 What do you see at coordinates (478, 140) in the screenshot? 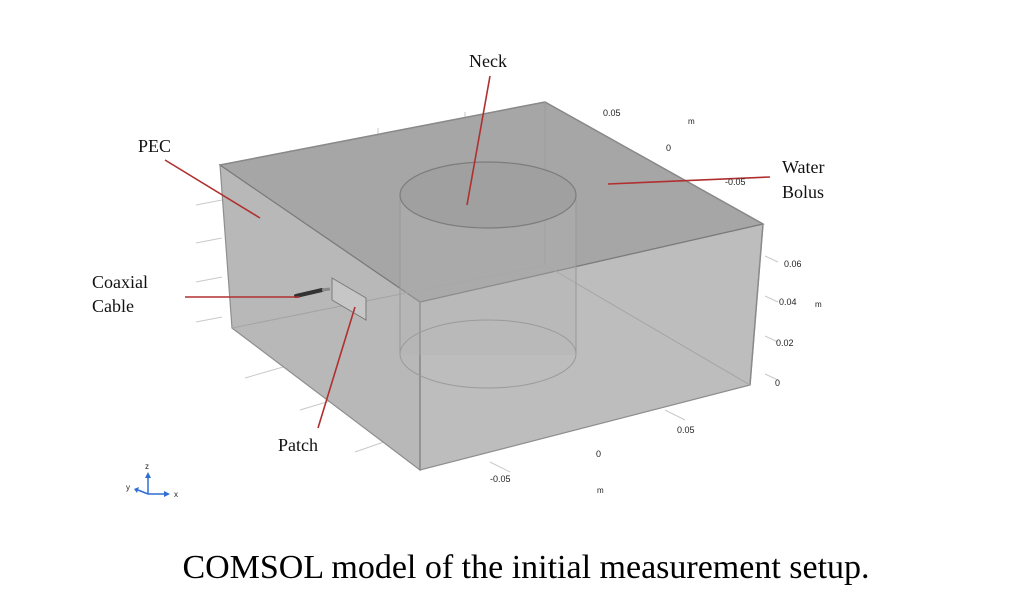
I see `neck-leader` at bounding box center [478, 140].